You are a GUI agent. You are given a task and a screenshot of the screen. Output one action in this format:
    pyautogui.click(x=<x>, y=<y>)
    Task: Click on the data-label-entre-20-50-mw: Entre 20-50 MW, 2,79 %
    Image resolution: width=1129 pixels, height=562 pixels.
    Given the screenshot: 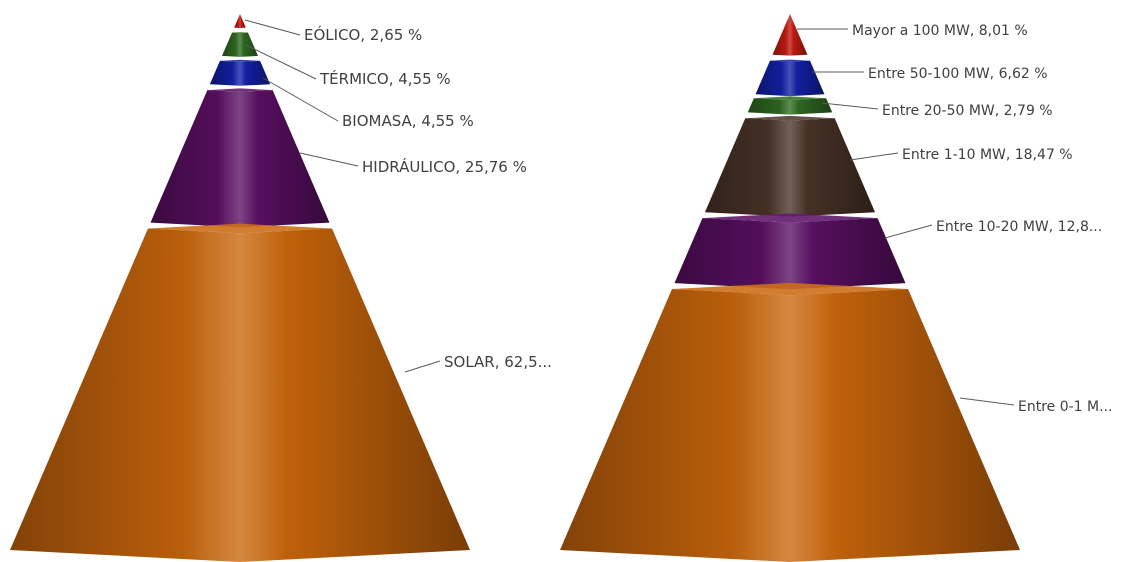 What is the action you would take?
    pyautogui.click(x=967, y=111)
    